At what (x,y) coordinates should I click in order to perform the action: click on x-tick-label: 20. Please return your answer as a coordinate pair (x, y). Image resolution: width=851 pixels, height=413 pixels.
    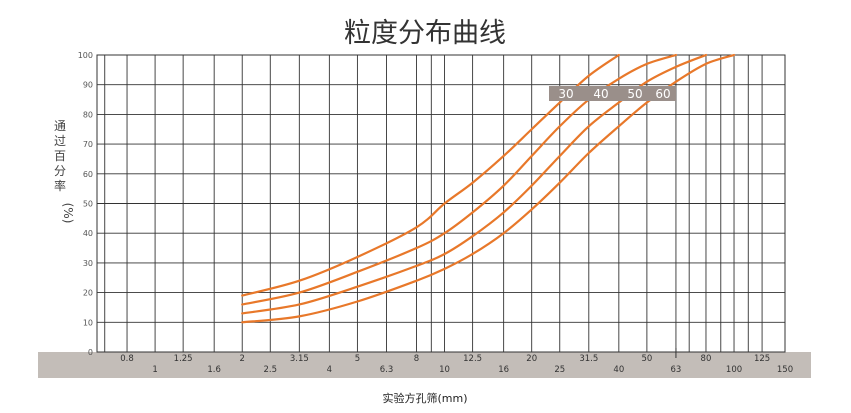
    Looking at the image, I should click on (531, 359).